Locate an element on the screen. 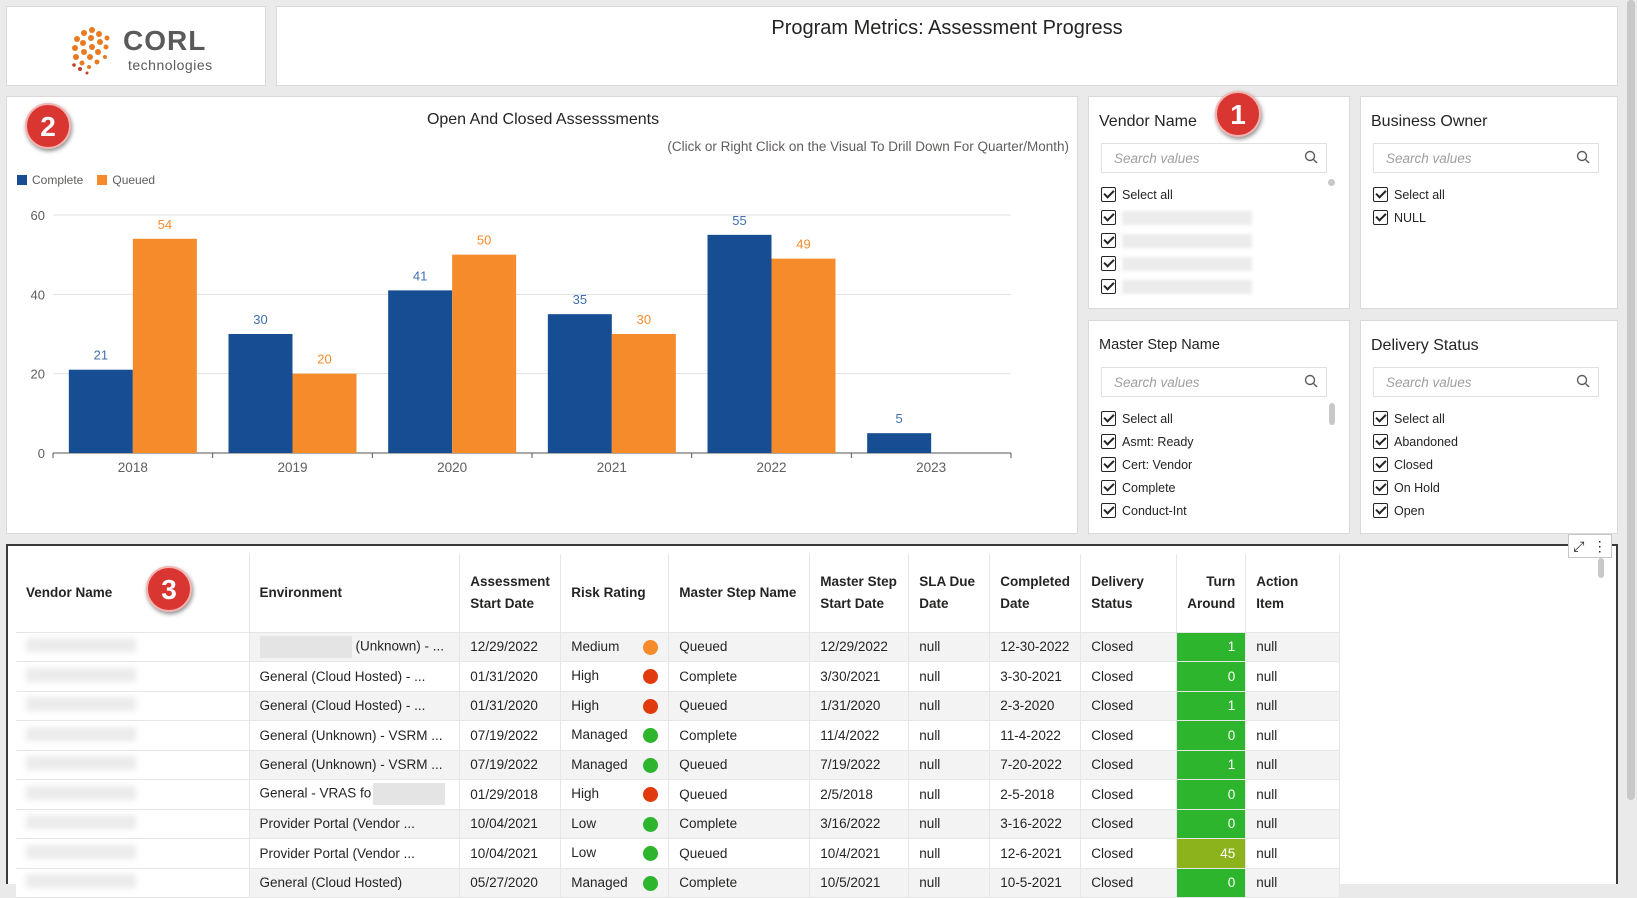 The height and width of the screenshot is (898, 1637). owner-search-input: Search values is located at coordinates (1486, 158).